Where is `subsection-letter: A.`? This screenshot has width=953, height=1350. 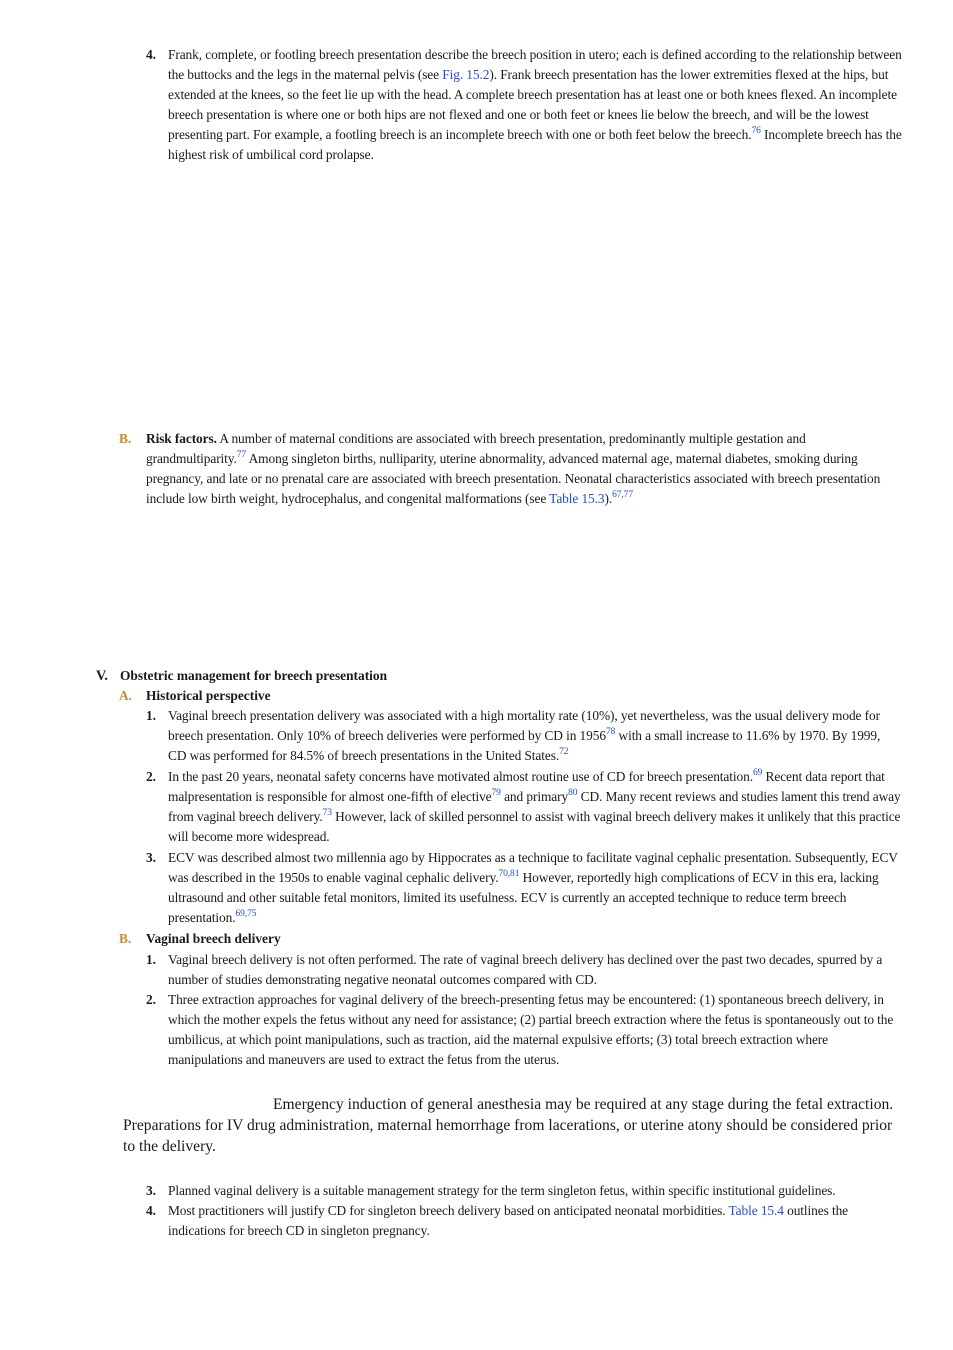
subsection-letter: A. is located at coordinates (126, 695).